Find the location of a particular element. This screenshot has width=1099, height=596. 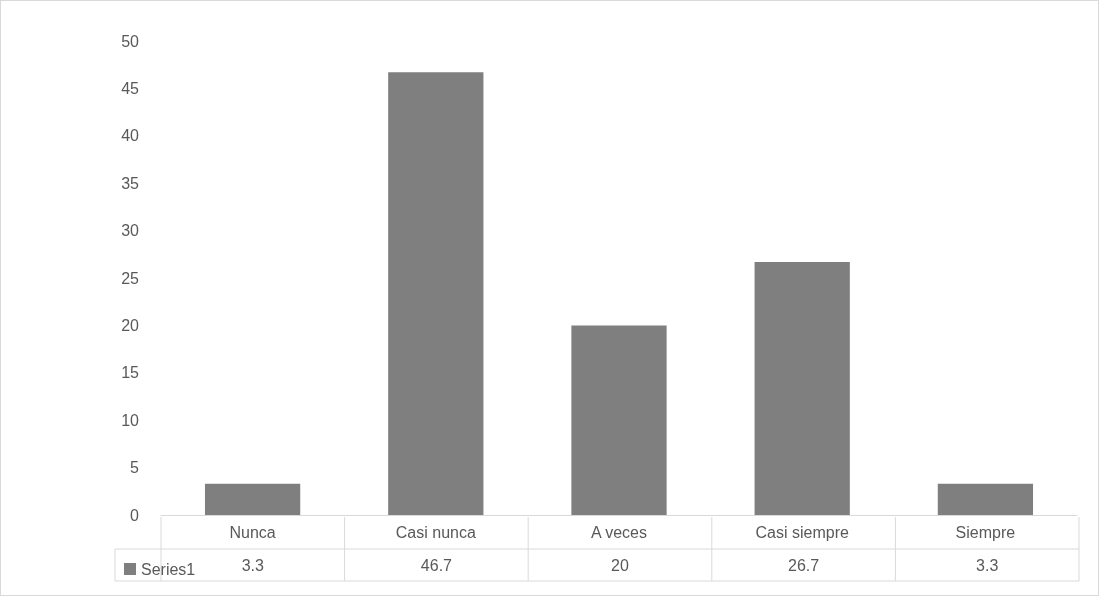

x-tick-label: Casi nunca is located at coordinates (435, 532).